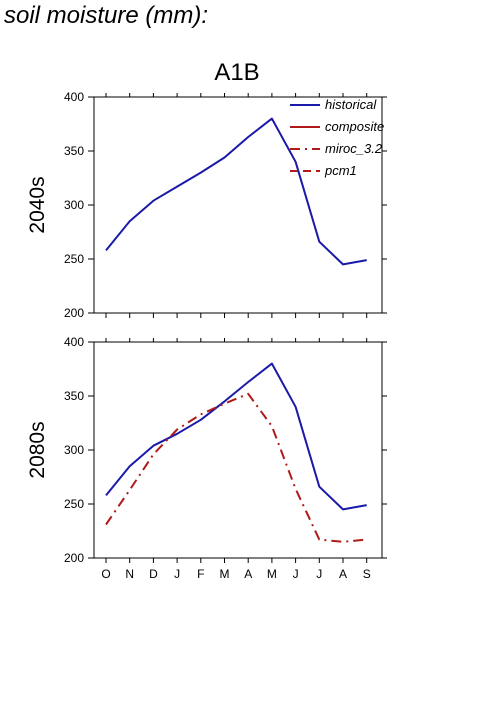  I want to click on series-line-historical-2080s, so click(236, 436).